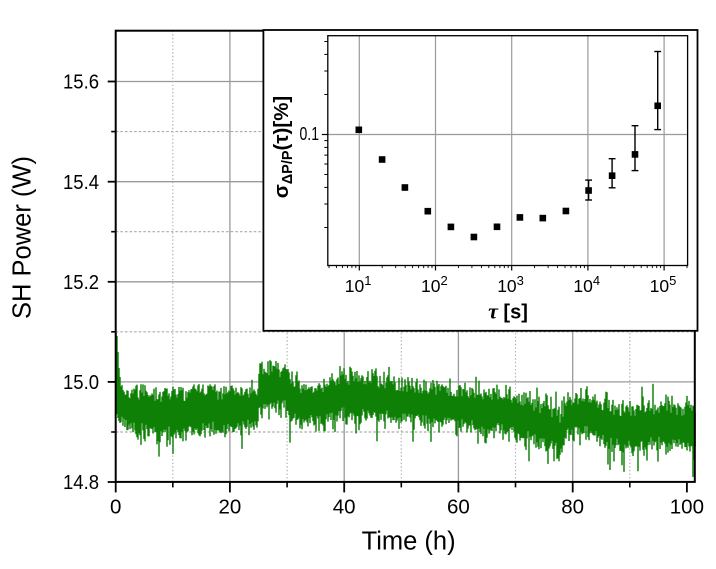 This screenshot has width=716, height=569. What do you see at coordinates (310, 134) in the screenshot?
I see `svg-text: 0.1` at bounding box center [310, 134].